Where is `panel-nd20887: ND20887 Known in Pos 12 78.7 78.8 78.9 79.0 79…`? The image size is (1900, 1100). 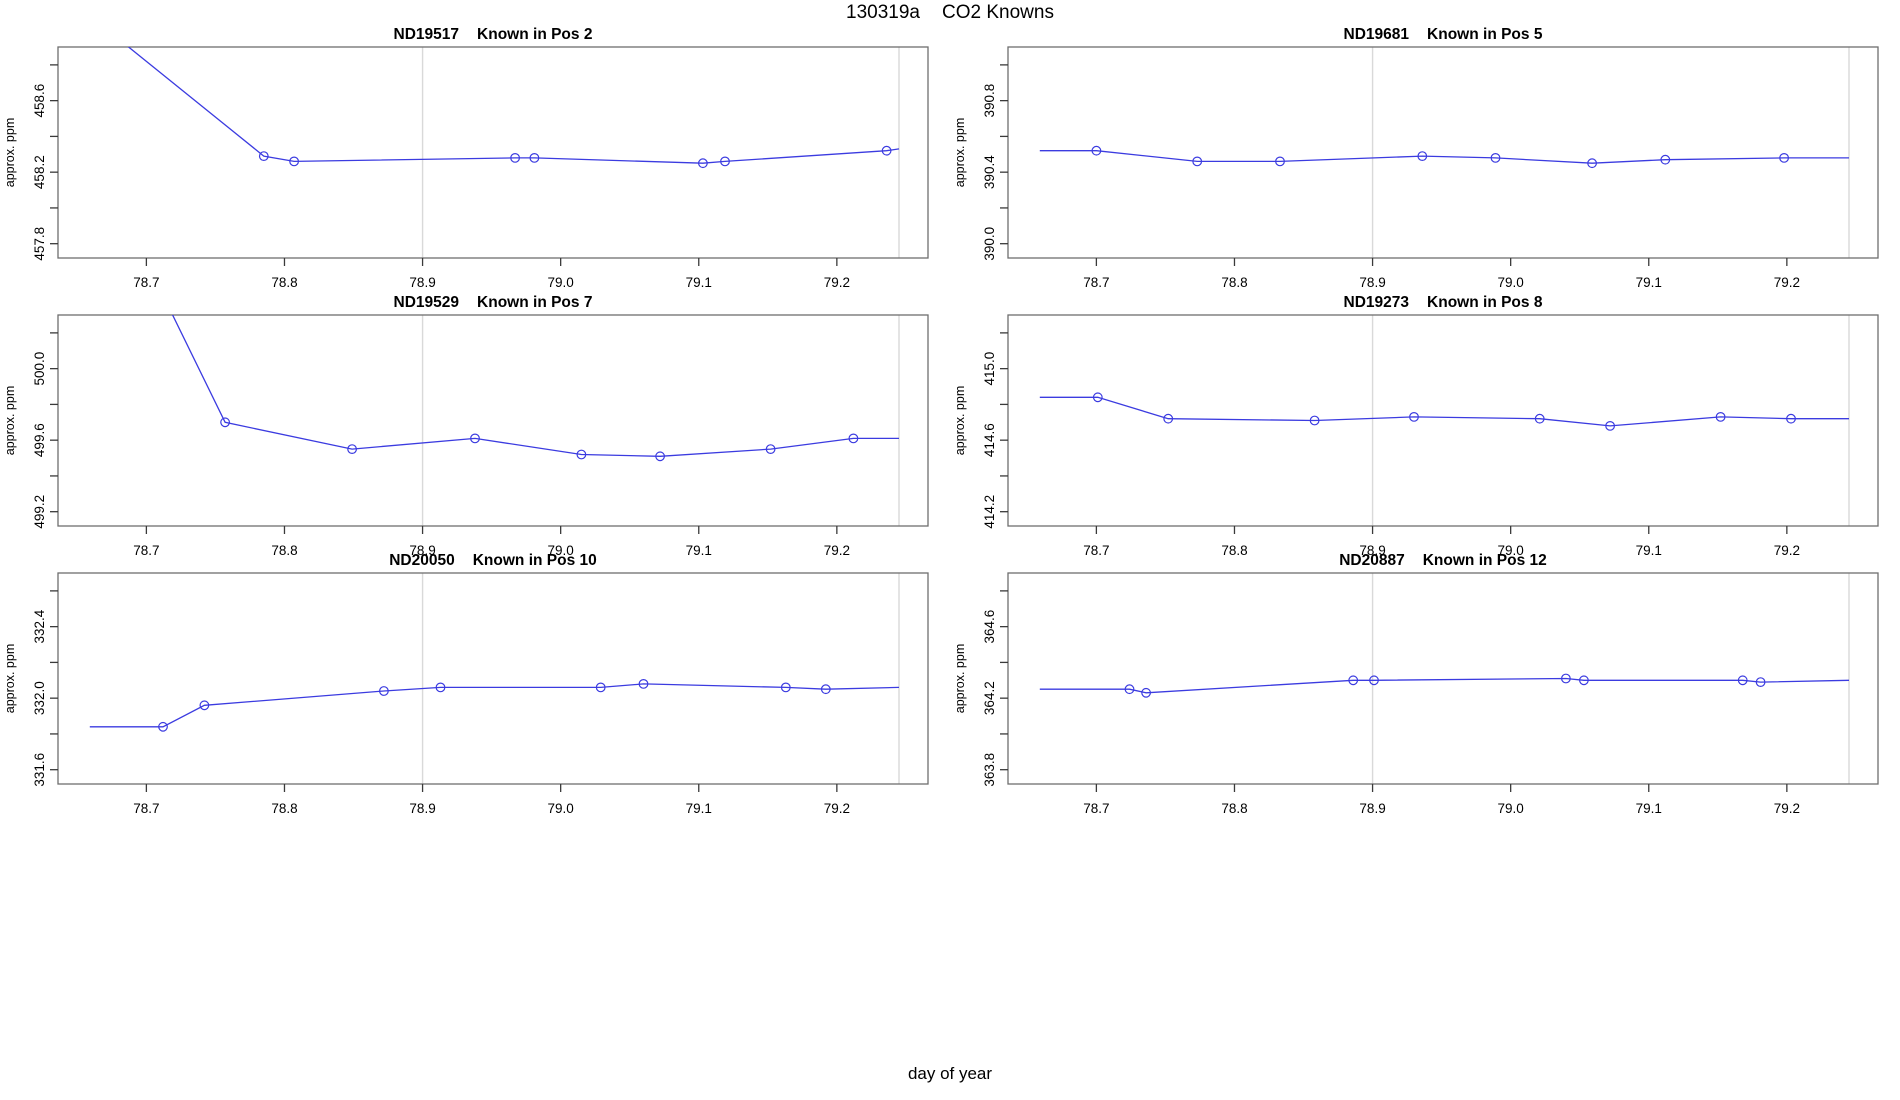 panel-nd20887: ND20887 Known in Pos 12 78.7 78.8 78.9 79.0 79… is located at coordinates (1425, 678).